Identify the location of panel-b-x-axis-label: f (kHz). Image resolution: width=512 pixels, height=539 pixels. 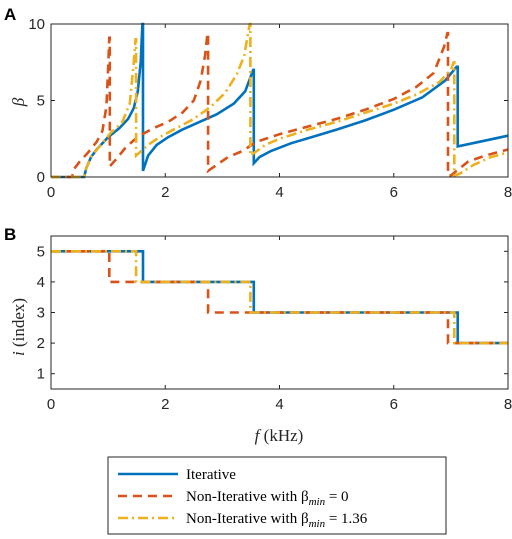
(279, 435).